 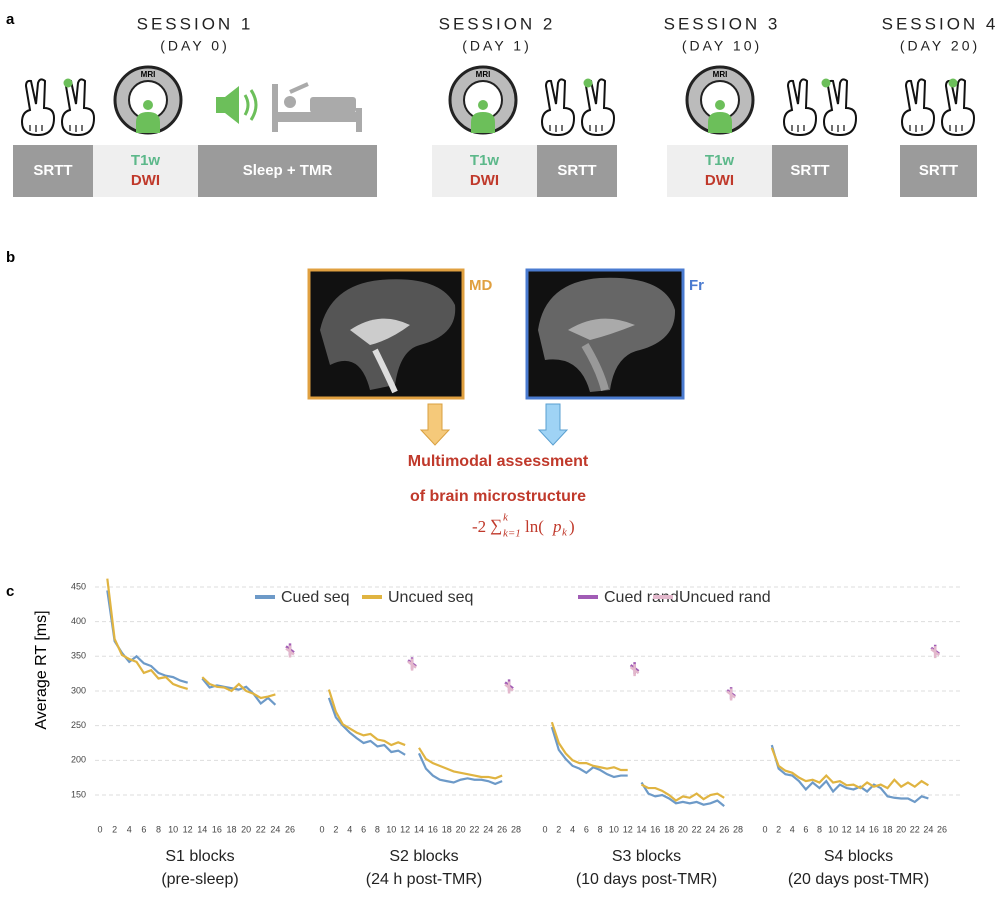 I want to click on y-tick-label: 150, so click(x=78, y=794).